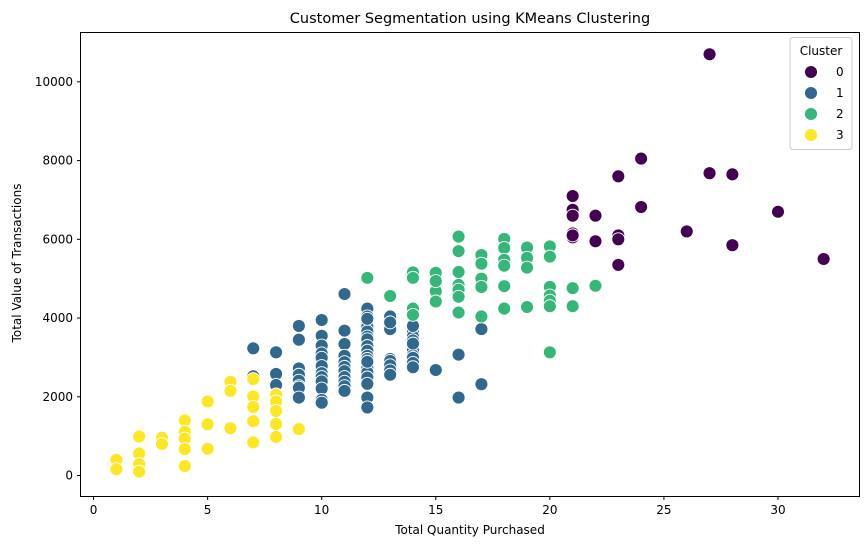 The image size is (868, 547). What do you see at coordinates (94, 510) in the screenshot?
I see `x-tick-label: 0` at bounding box center [94, 510].